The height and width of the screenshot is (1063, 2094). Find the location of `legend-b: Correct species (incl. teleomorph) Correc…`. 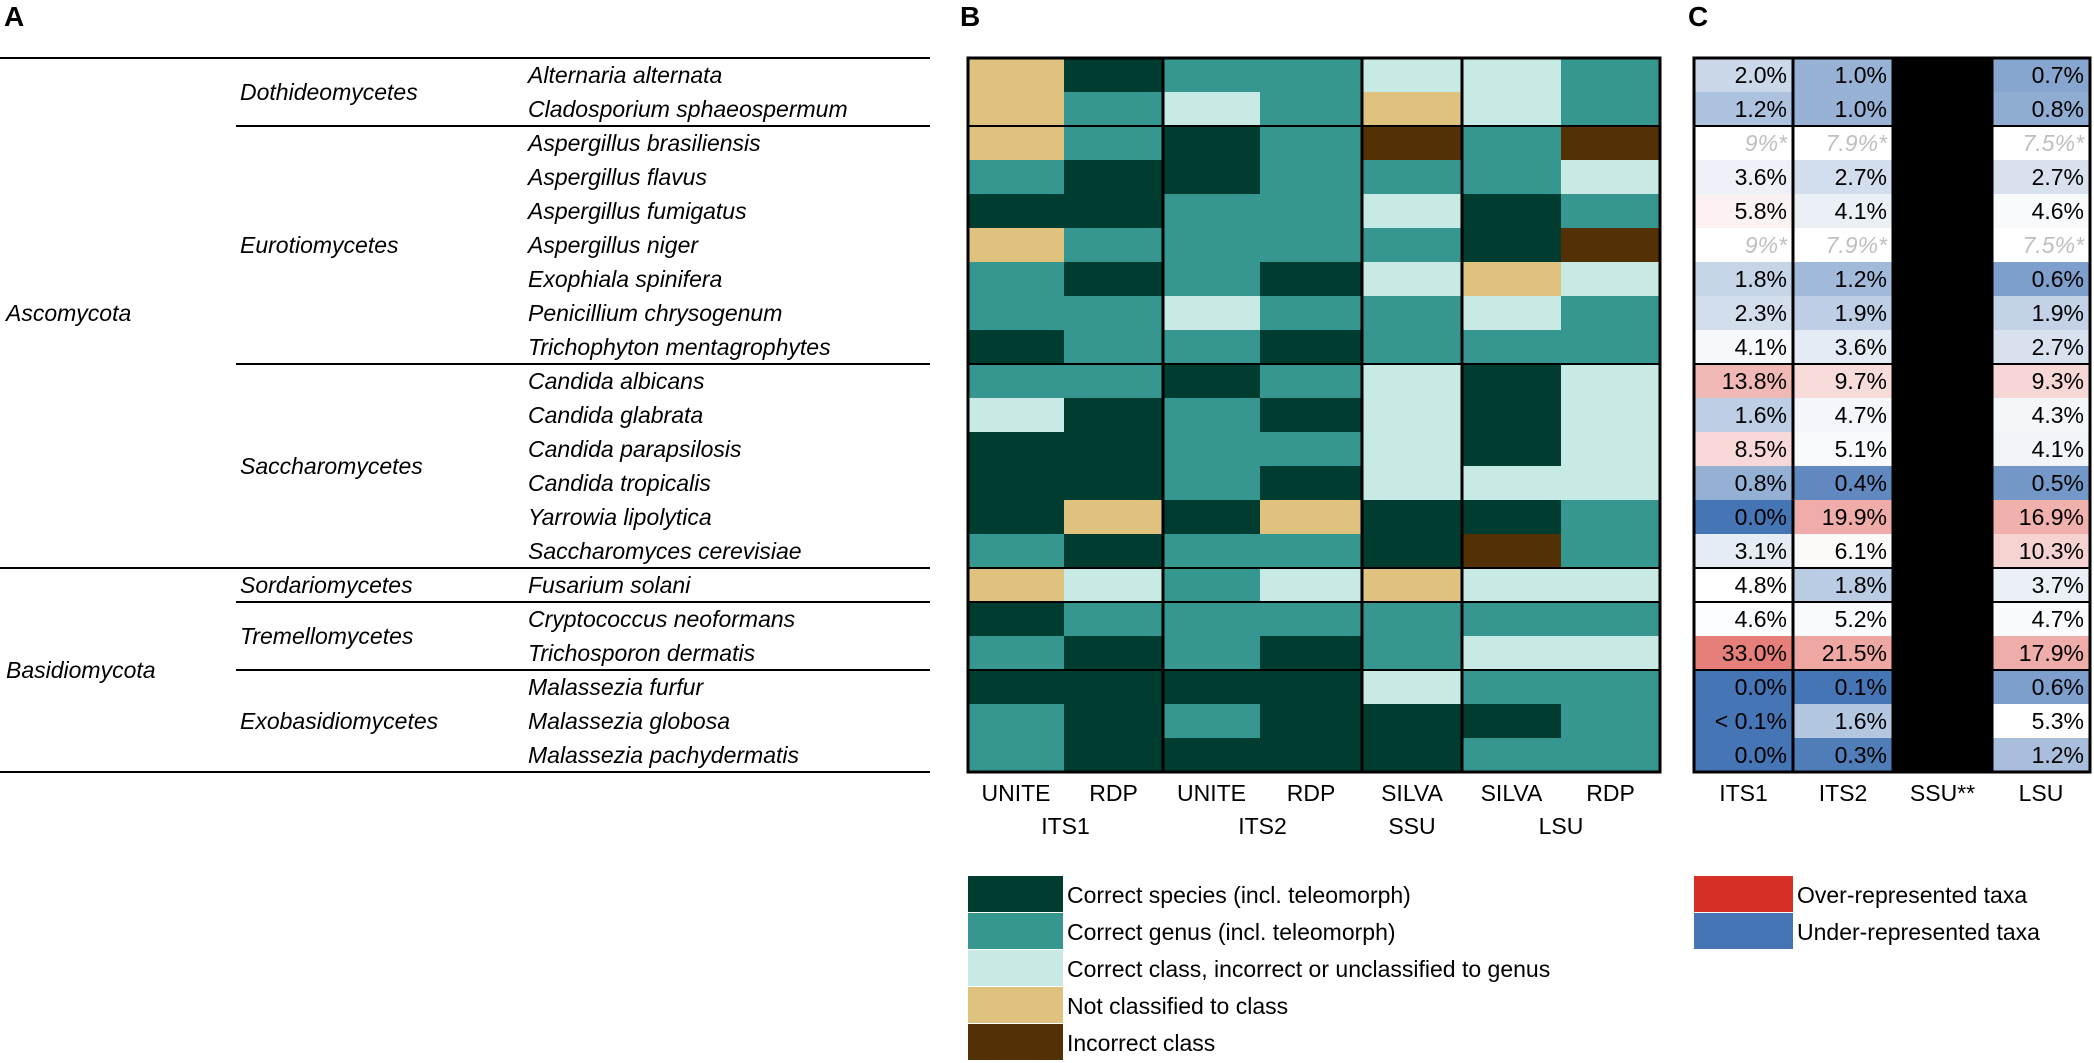

legend-b: Correct species (incl. teleomorph) Correc… is located at coordinates (1259, 968).